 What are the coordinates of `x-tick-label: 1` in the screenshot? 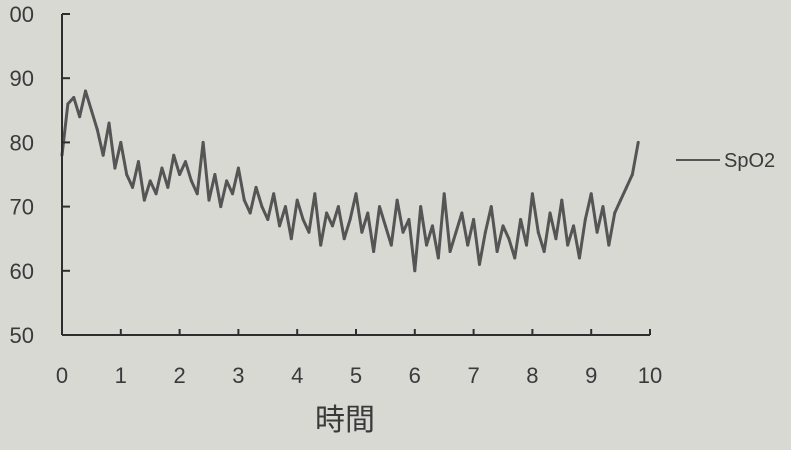 It's located at (121, 375).